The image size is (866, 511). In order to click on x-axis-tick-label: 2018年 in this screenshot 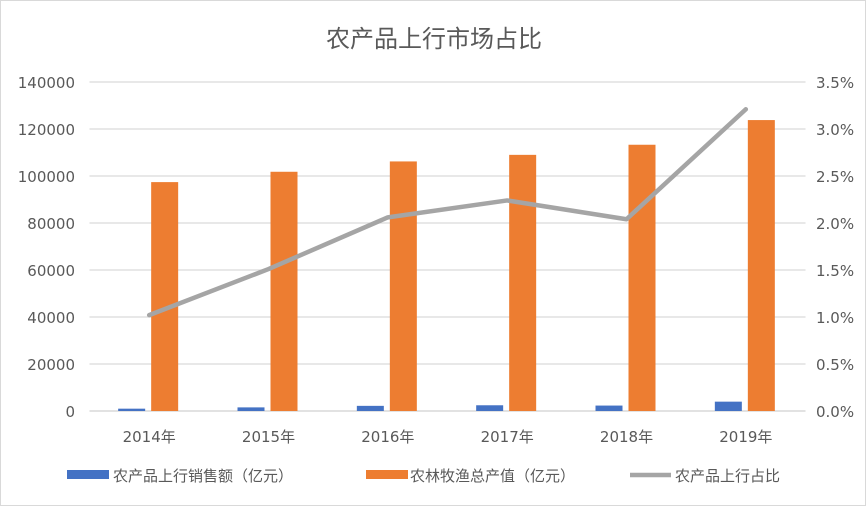, I will do `click(626, 437)`.